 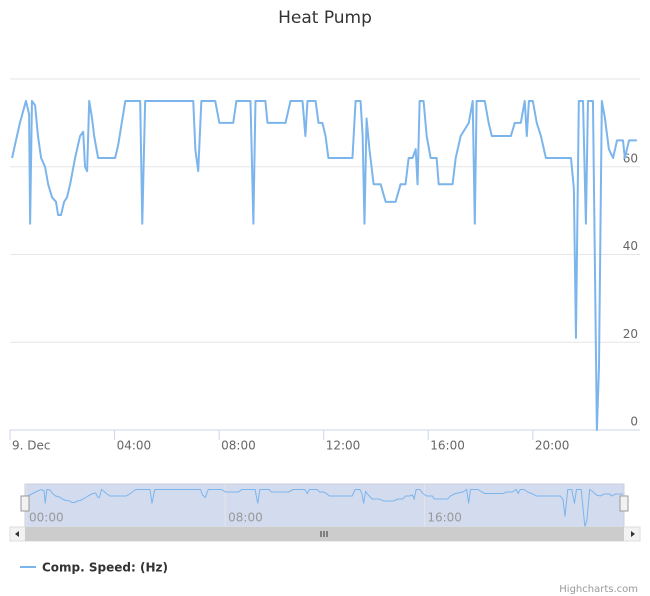 I want to click on navigator-line, so click(x=325, y=508).